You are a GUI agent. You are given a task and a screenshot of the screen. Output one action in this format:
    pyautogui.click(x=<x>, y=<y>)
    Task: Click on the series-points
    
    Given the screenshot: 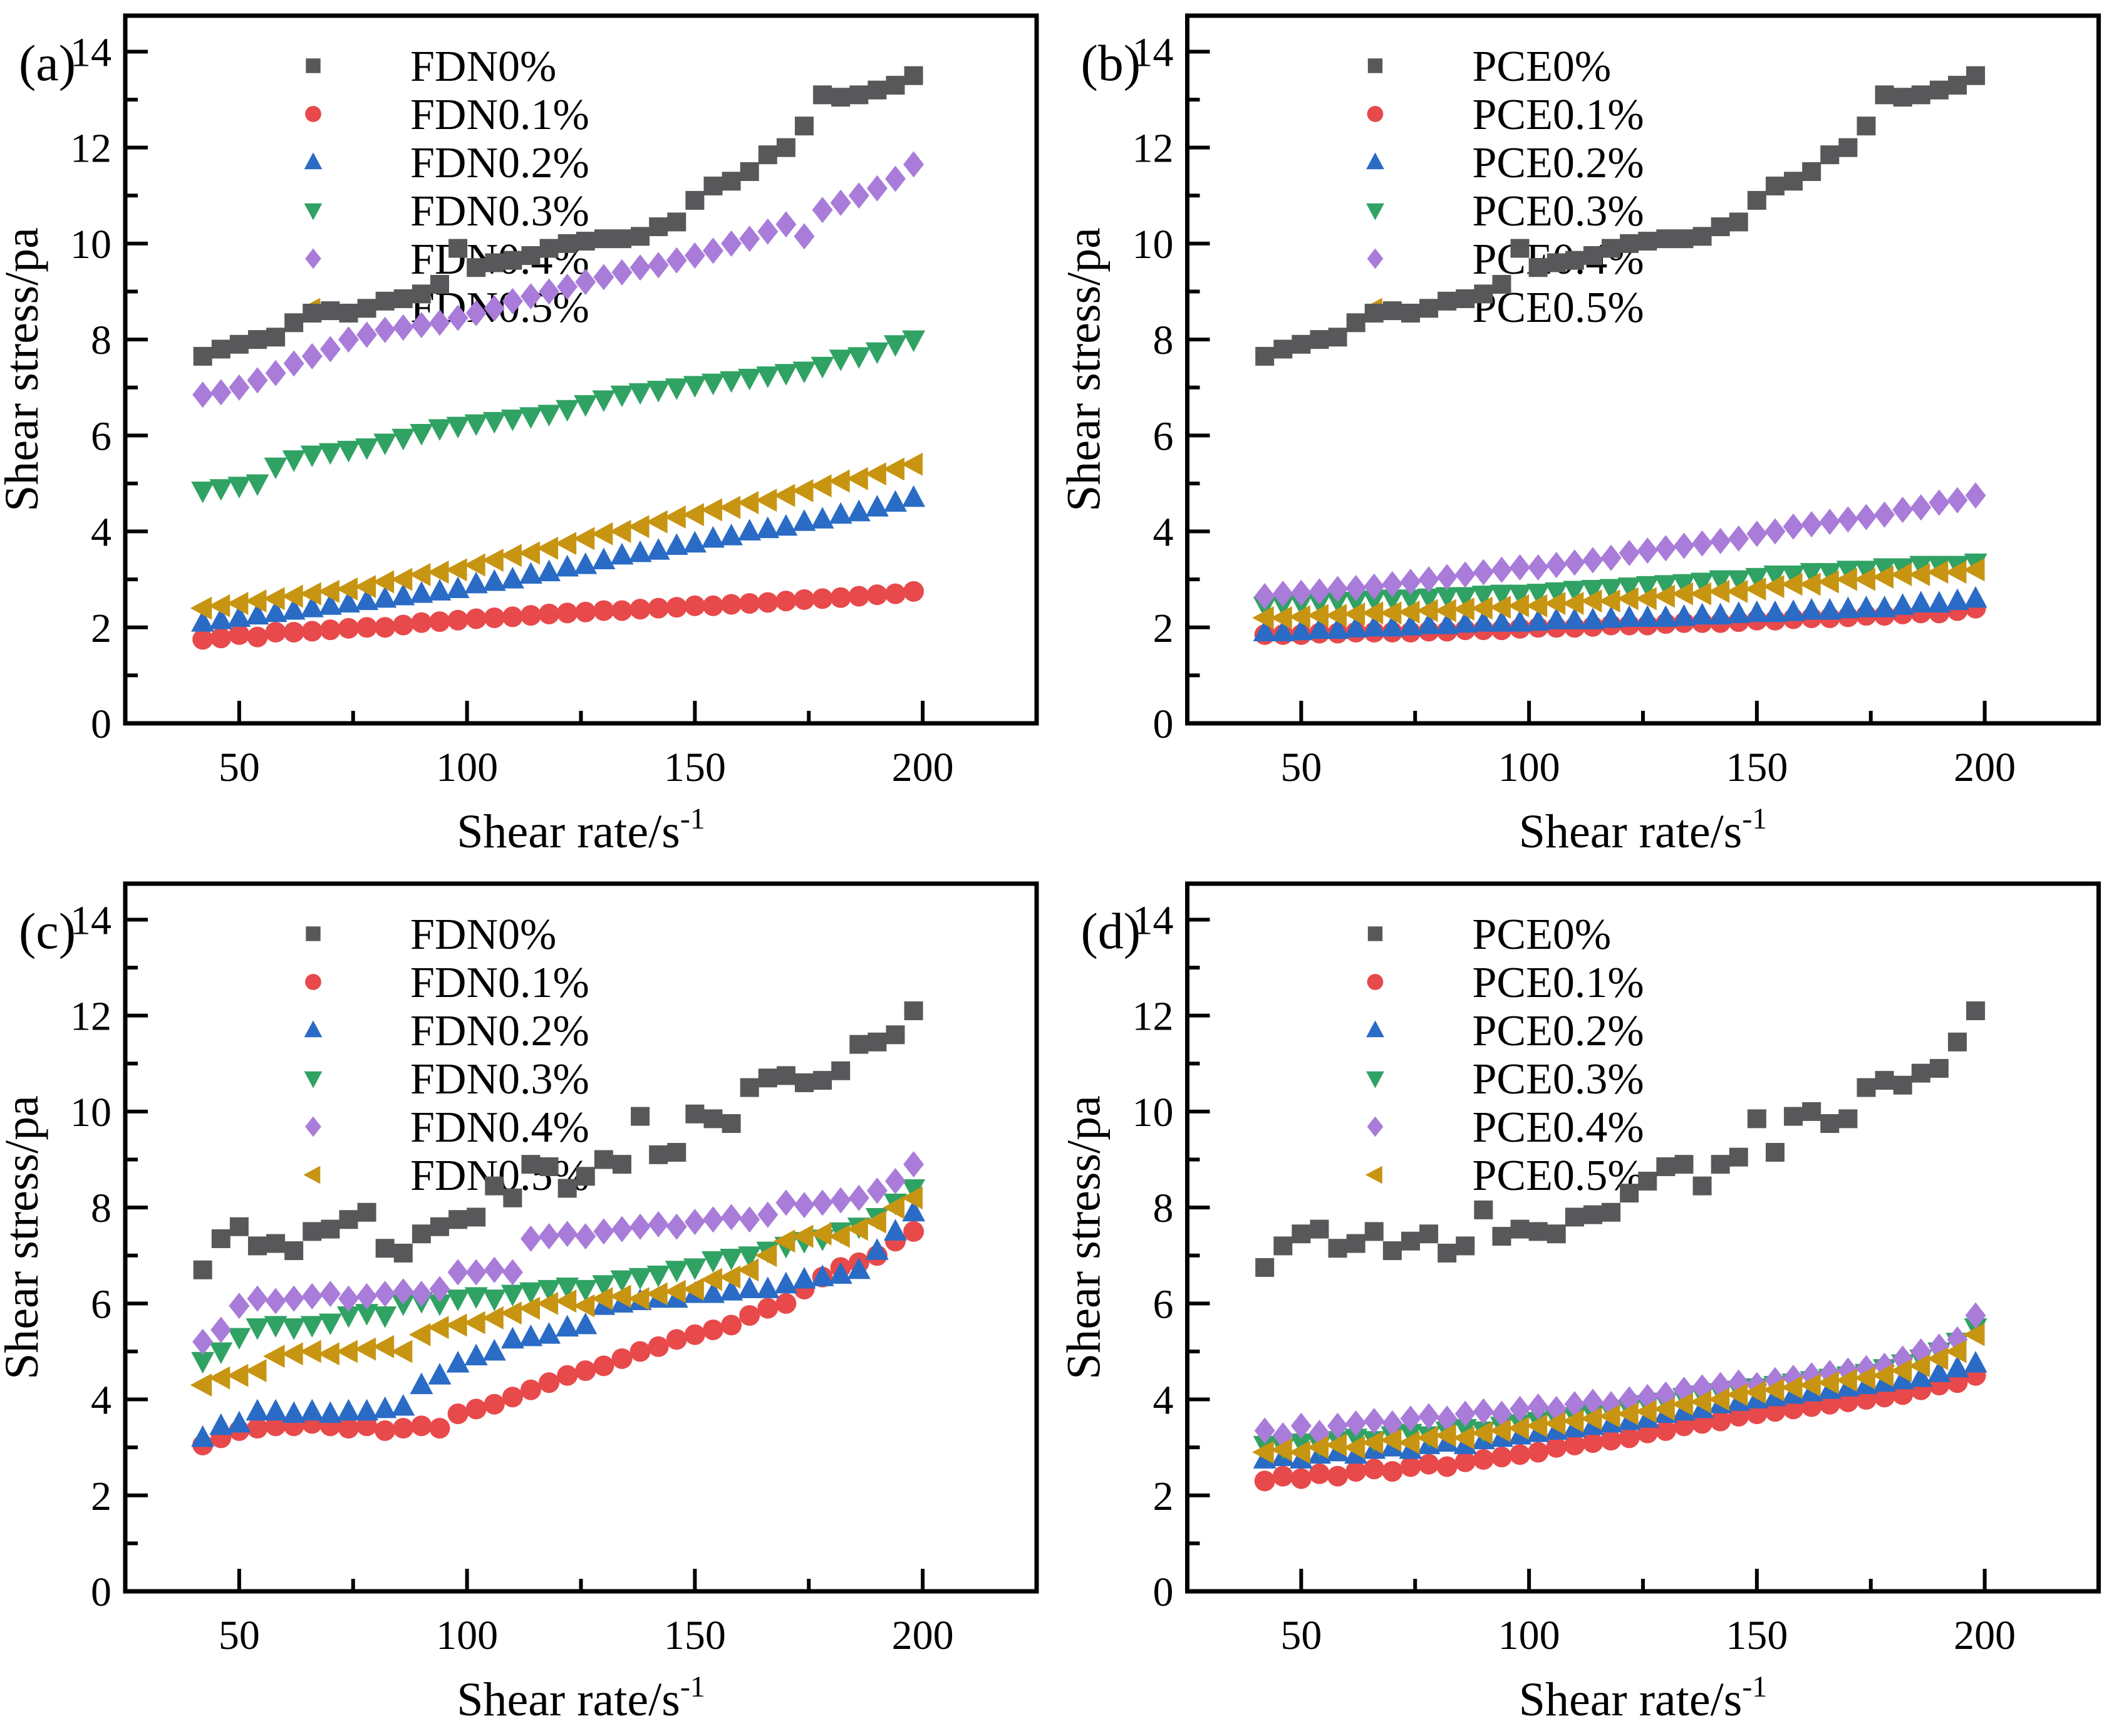 What is the action you would take?
    pyautogui.click(x=558, y=216)
    